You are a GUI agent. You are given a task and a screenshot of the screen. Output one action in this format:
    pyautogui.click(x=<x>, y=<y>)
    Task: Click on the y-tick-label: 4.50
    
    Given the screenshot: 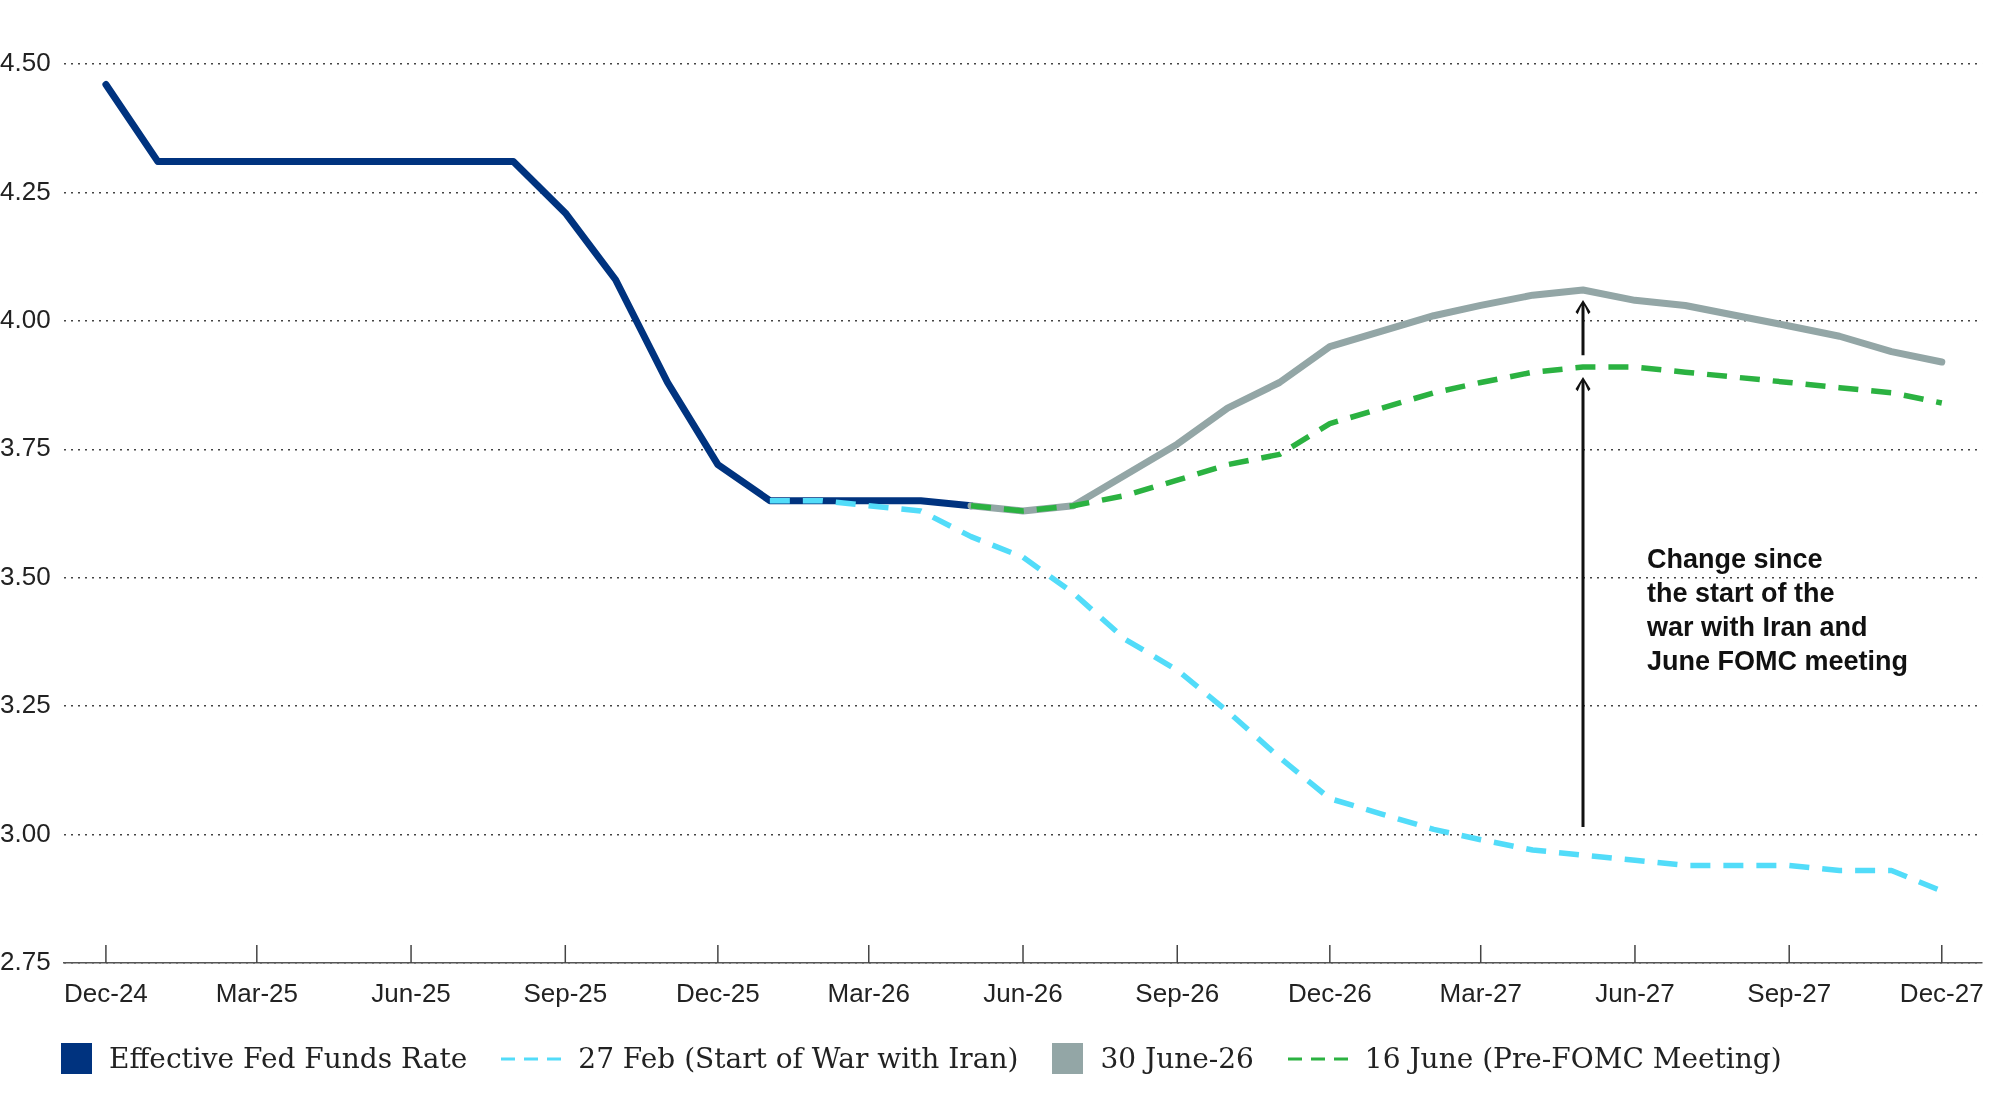 What is the action you would take?
    pyautogui.click(x=25, y=62)
    